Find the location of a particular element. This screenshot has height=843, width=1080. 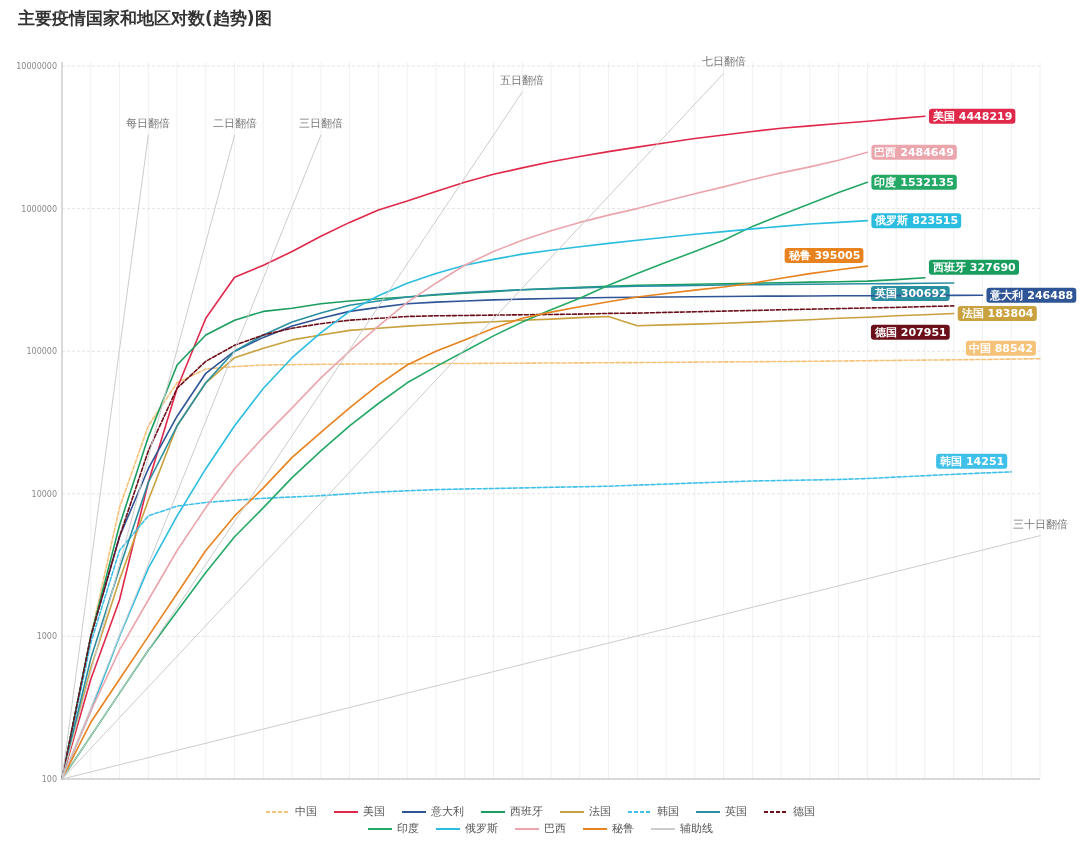

data-label: 印度 1532135 is located at coordinates (914, 182).